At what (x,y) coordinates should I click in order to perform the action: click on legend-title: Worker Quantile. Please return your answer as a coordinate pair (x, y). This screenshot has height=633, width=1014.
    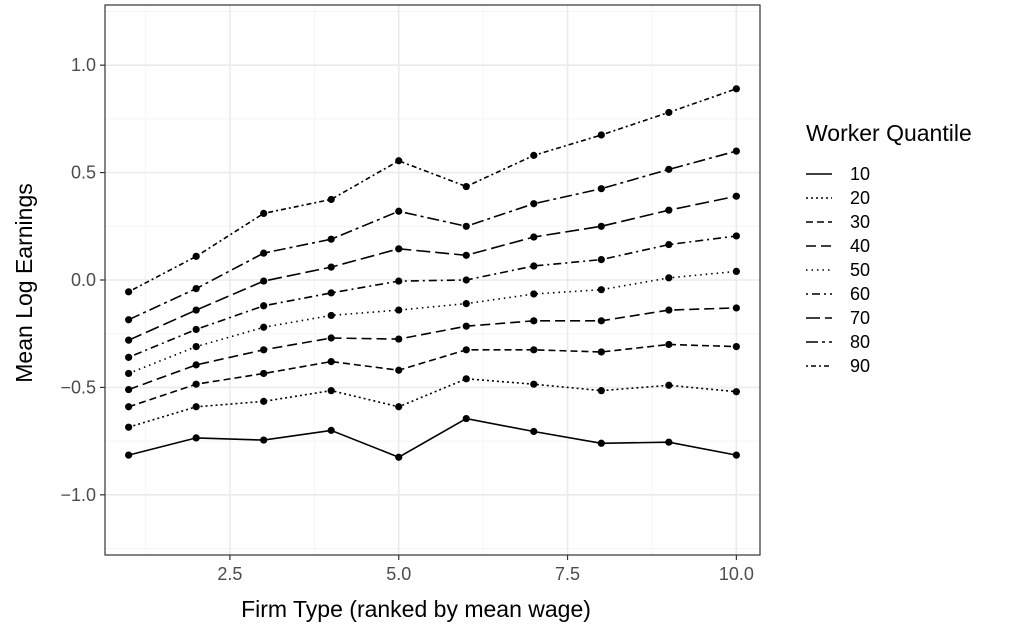
    Looking at the image, I should click on (889, 133).